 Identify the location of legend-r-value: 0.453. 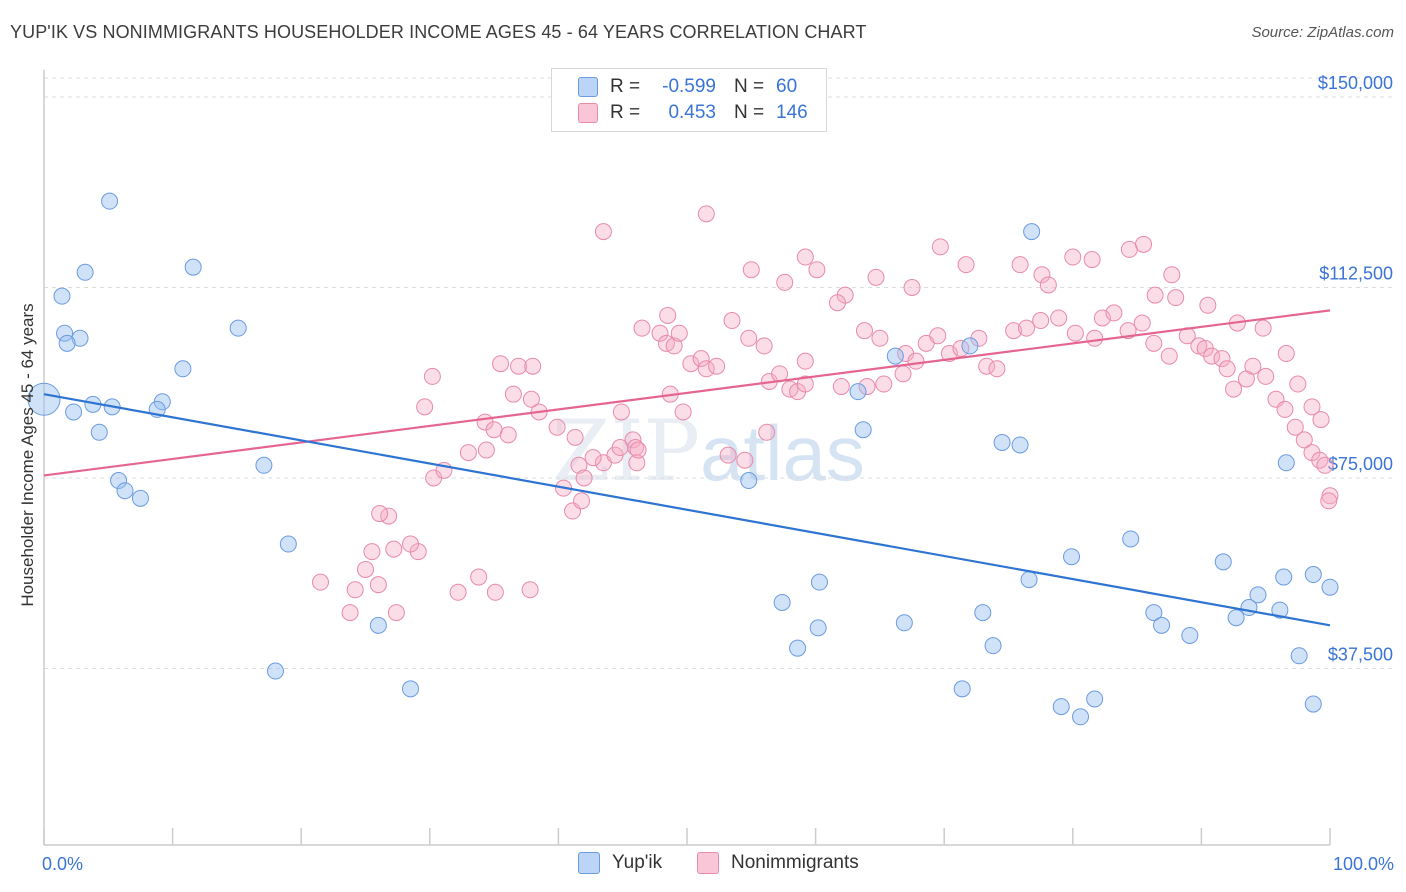
(692, 112).